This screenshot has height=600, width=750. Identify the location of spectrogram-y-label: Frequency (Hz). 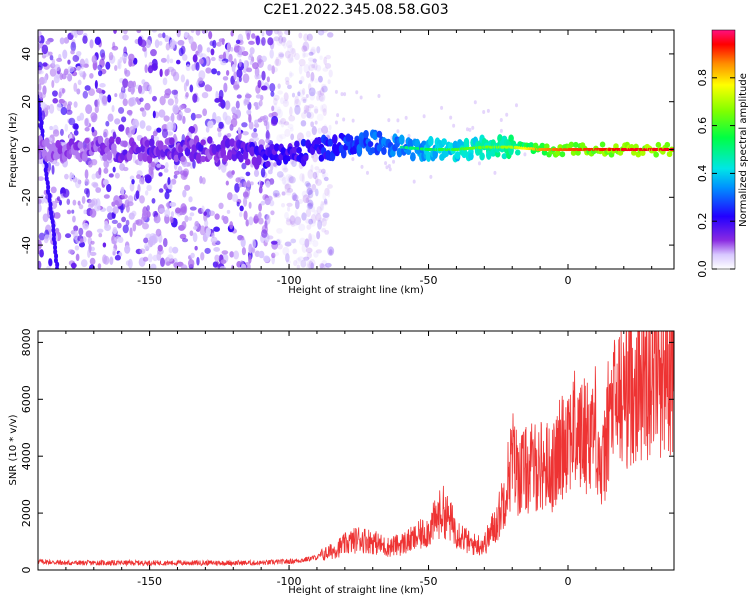
(13, 150).